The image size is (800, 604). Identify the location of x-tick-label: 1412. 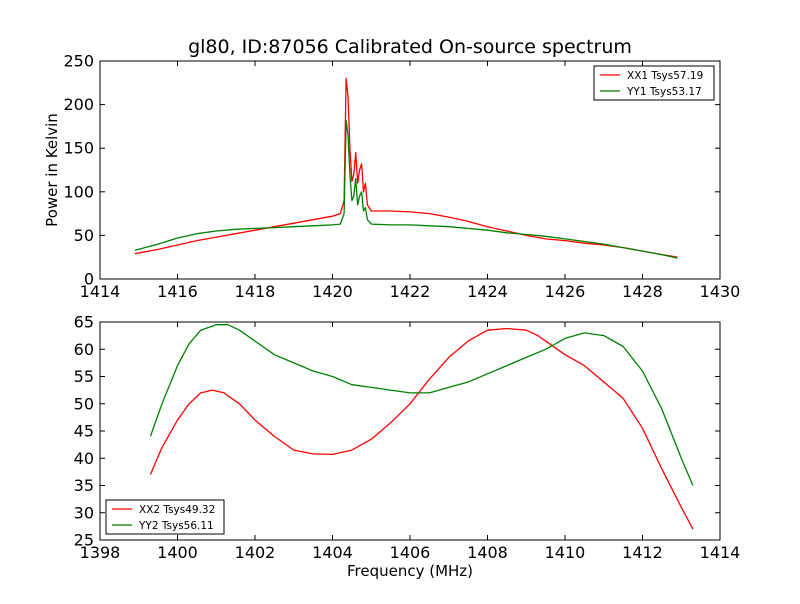
(642, 552).